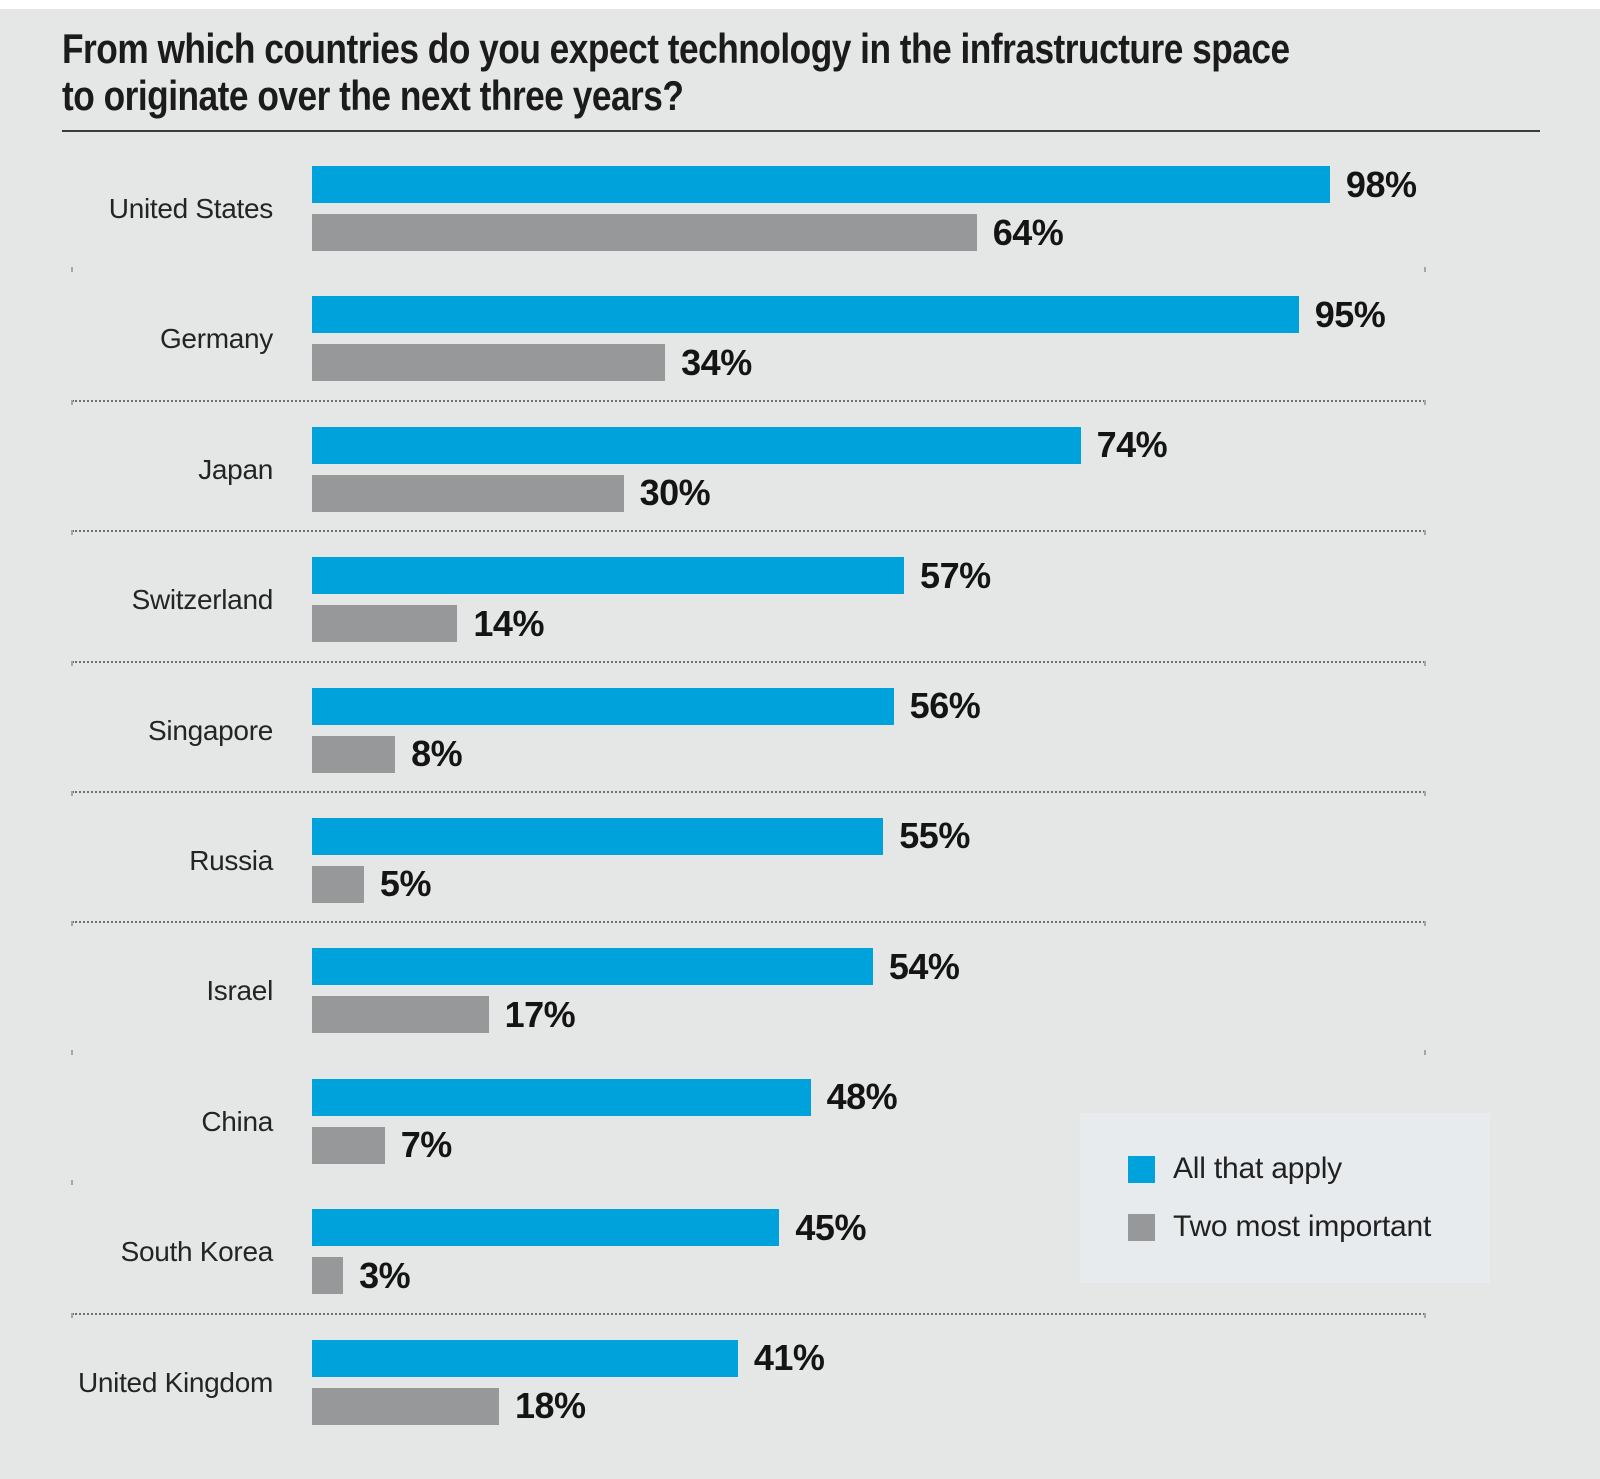  Describe the element at coordinates (1257, 1168) in the screenshot. I see `legend-label-all-that-apply: All that apply` at that location.